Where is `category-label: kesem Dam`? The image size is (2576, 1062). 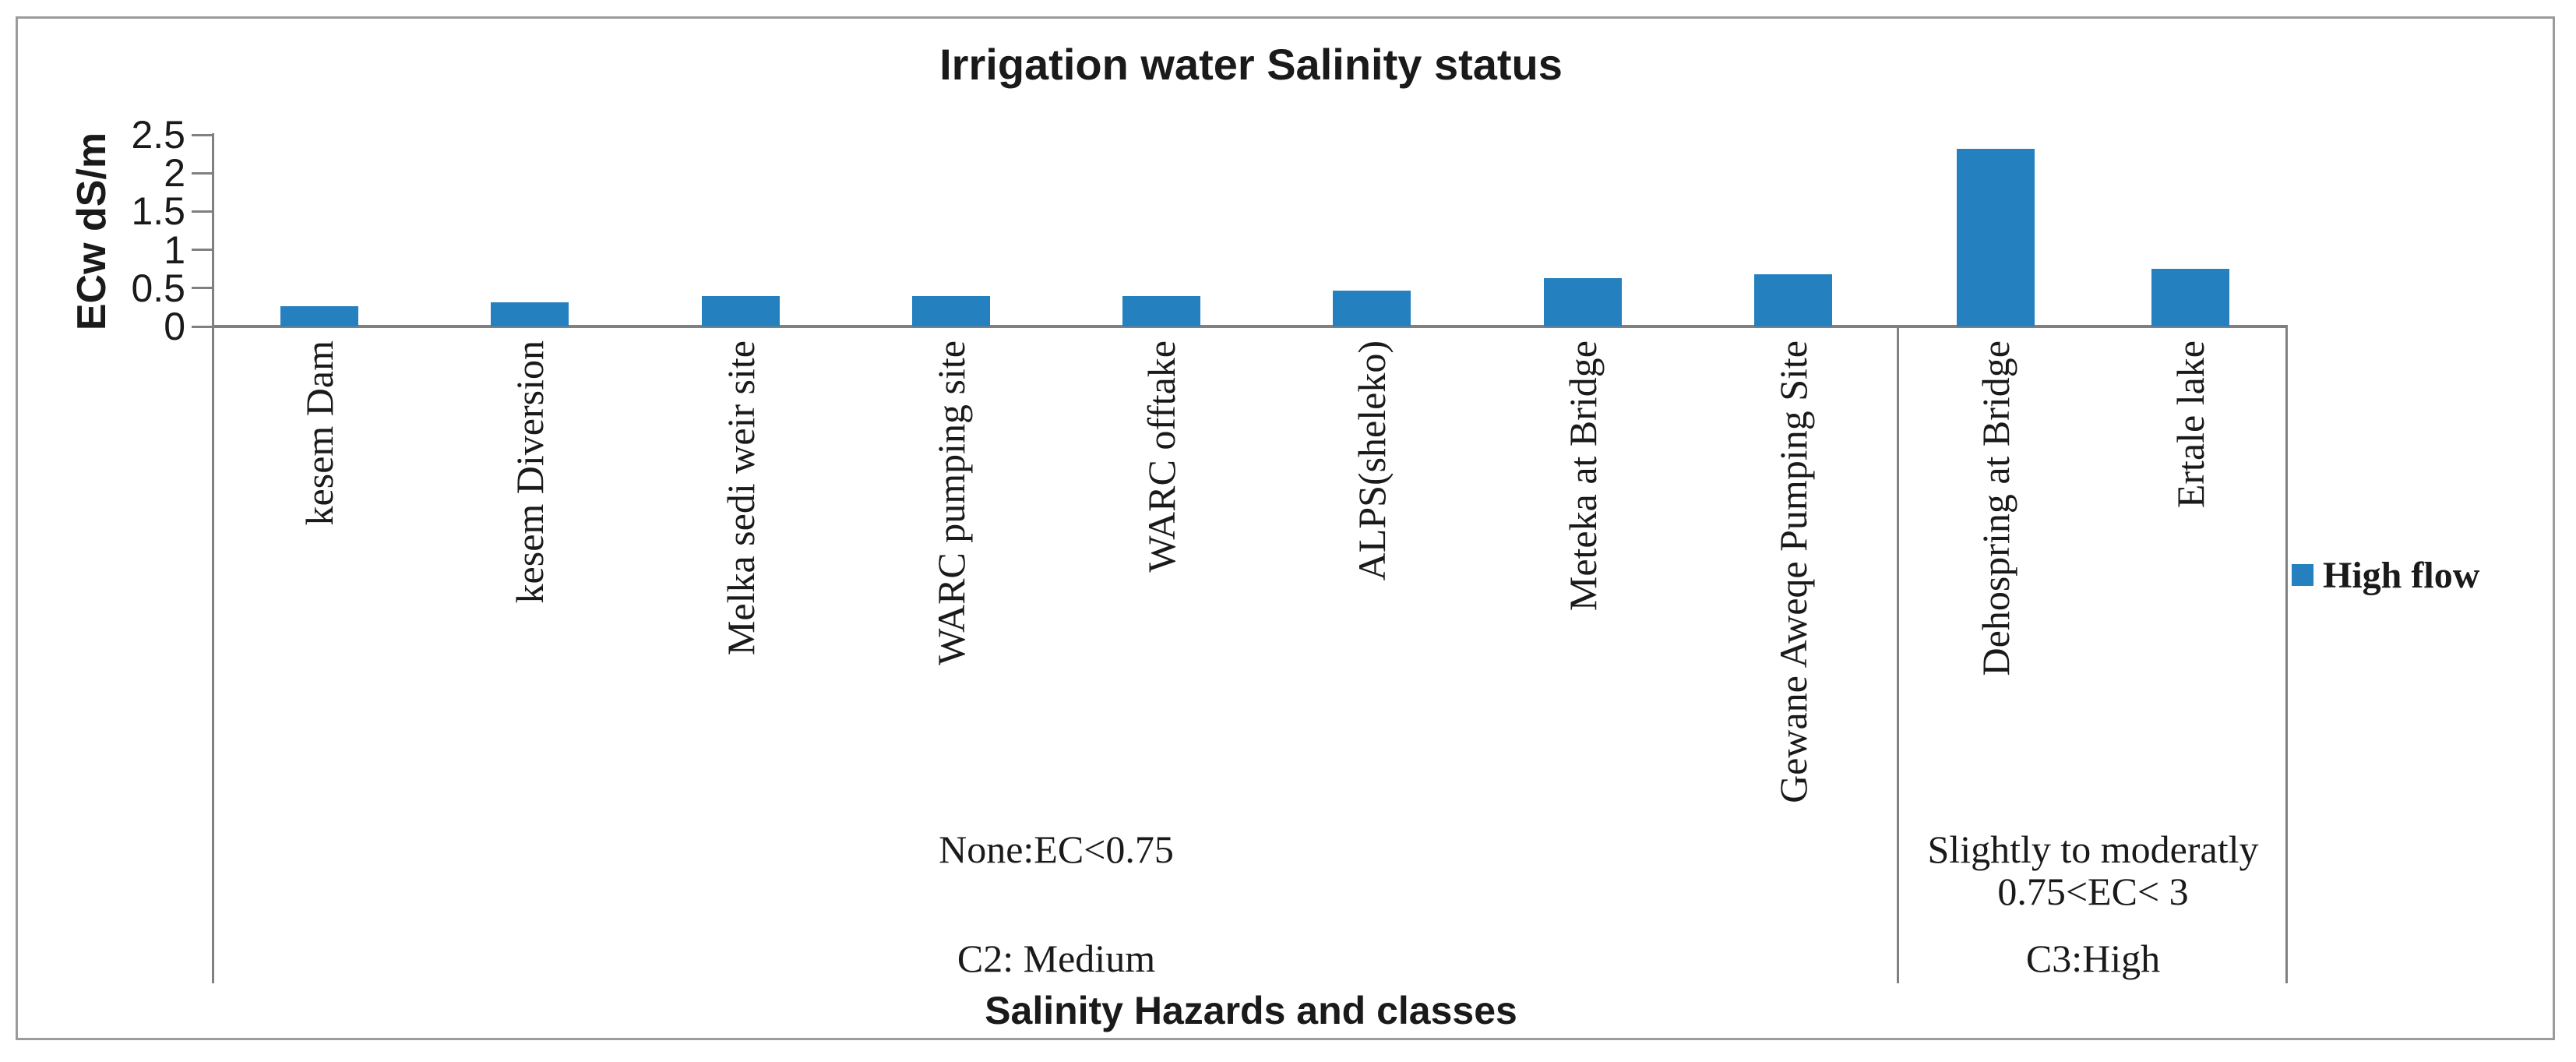
category-label: kesem Dam is located at coordinates (319, 659).